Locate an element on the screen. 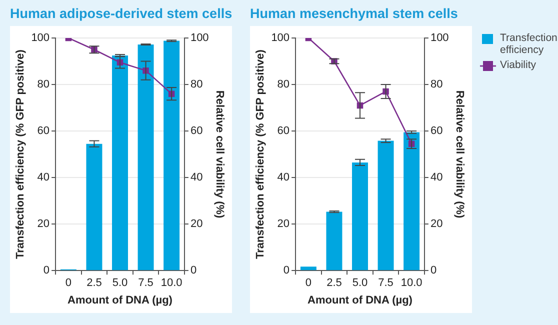 This screenshot has height=325, width=558. chart-title: Human mesenchymal stem cells is located at coordinates (354, 14).